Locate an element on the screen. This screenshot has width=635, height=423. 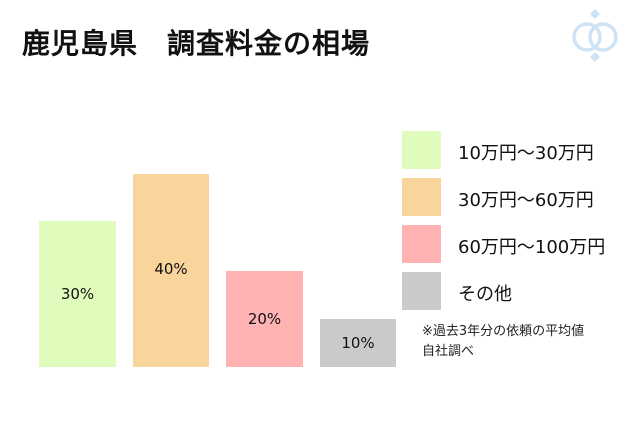
bar-value-label: 10% is located at coordinates (358, 343).